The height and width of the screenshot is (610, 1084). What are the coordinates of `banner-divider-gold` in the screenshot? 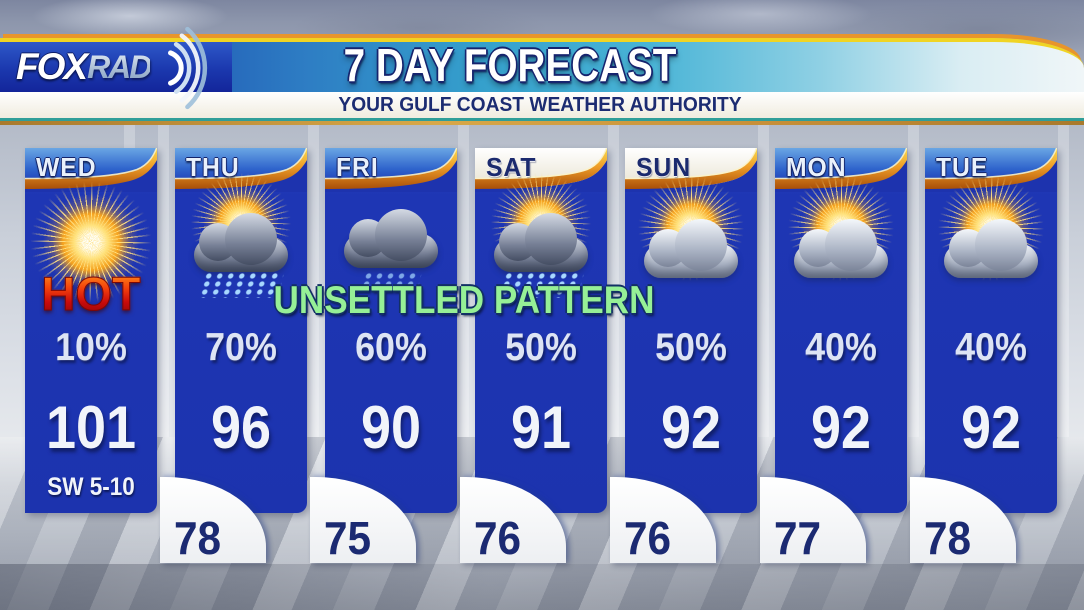 It's located at (542, 123).